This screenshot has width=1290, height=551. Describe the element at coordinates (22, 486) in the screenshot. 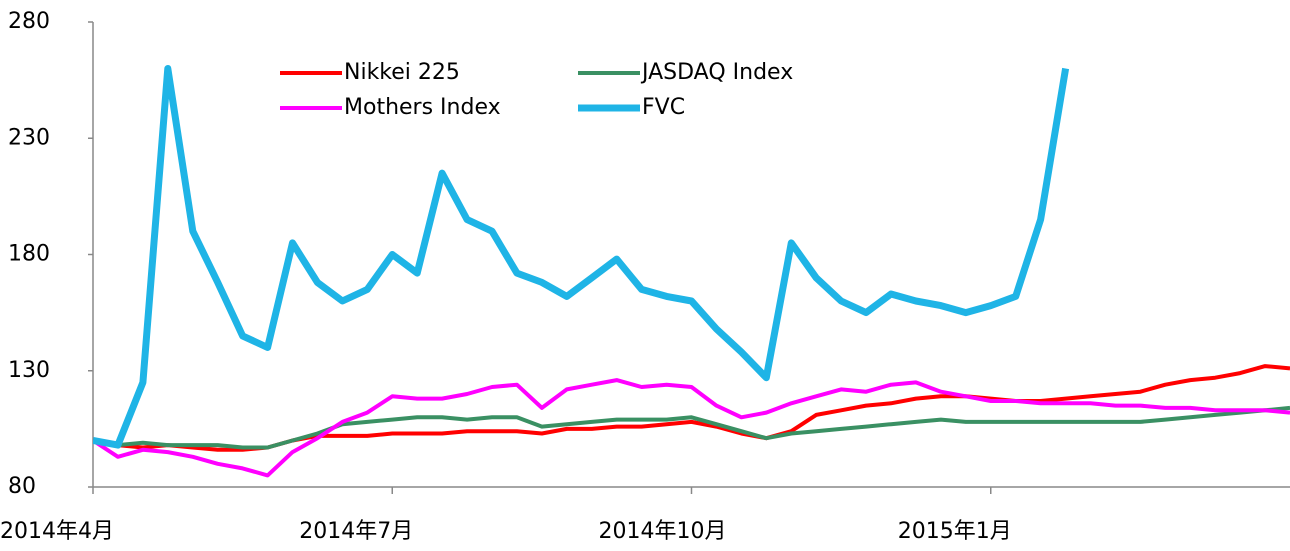

I see `y-tick-label: 80` at that location.